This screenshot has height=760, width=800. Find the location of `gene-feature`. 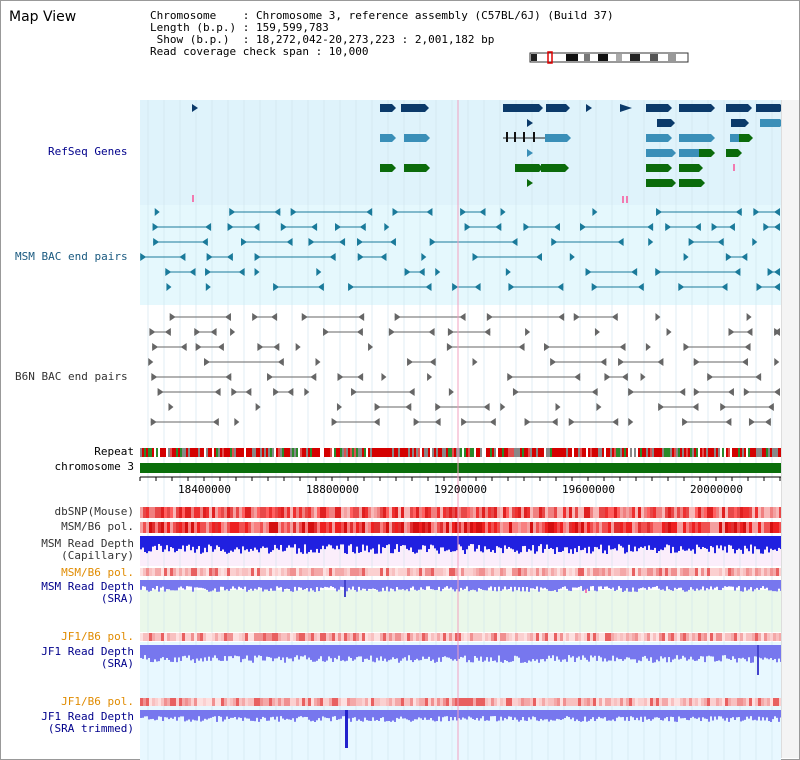

gene-feature is located at coordinates (530, 153).